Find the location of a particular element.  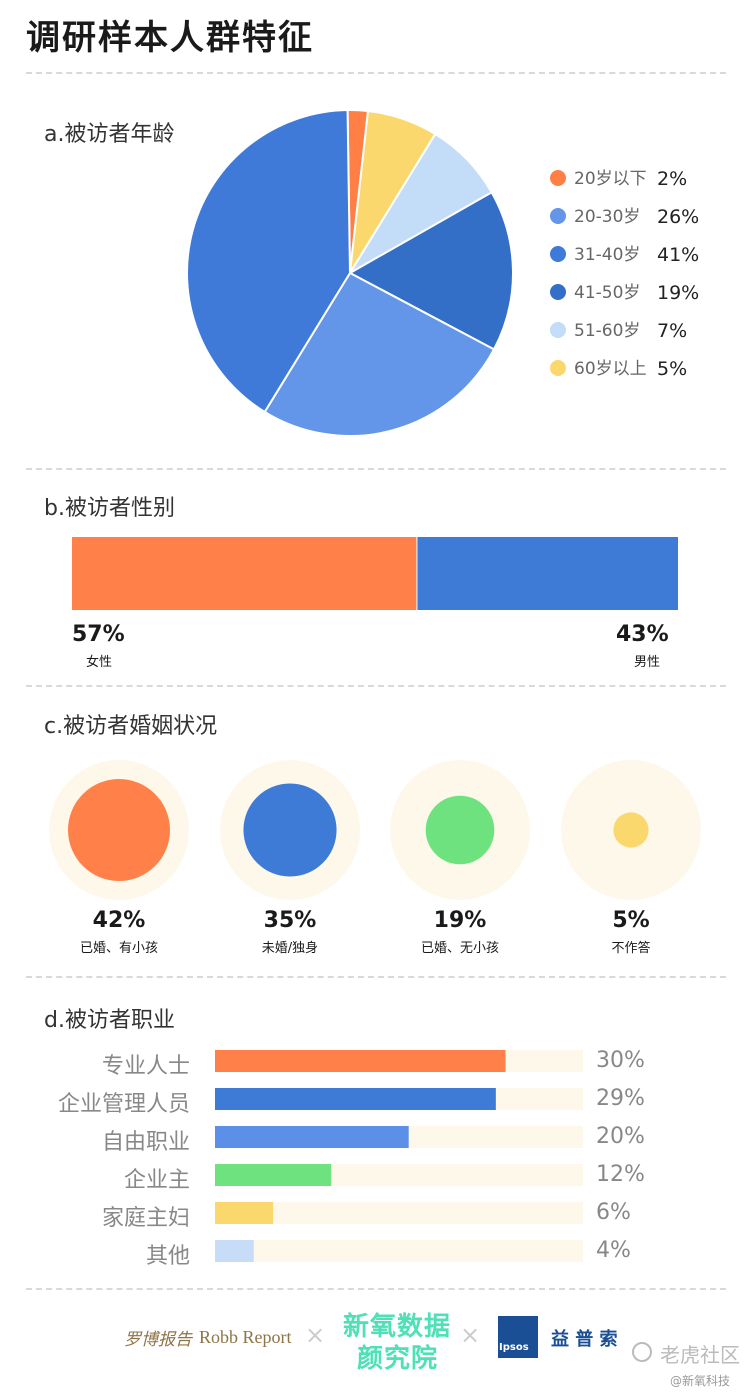

marriage-label: 不作答 is located at coordinates (631, 948).